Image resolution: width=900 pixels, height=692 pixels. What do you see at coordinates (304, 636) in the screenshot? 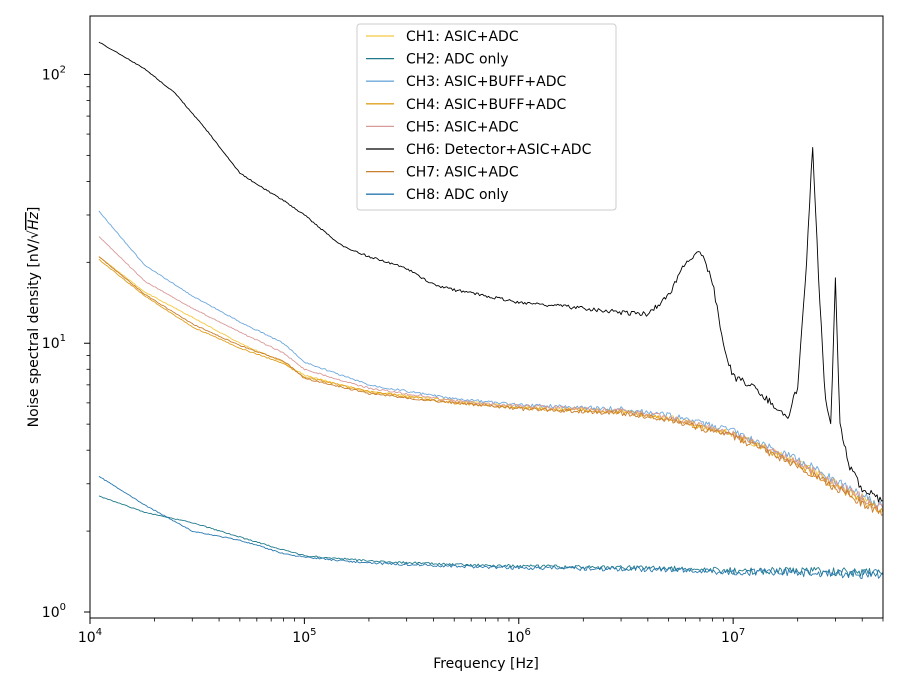
I see `x-tick-label: 10⁵` at bounding box center [304, 636].